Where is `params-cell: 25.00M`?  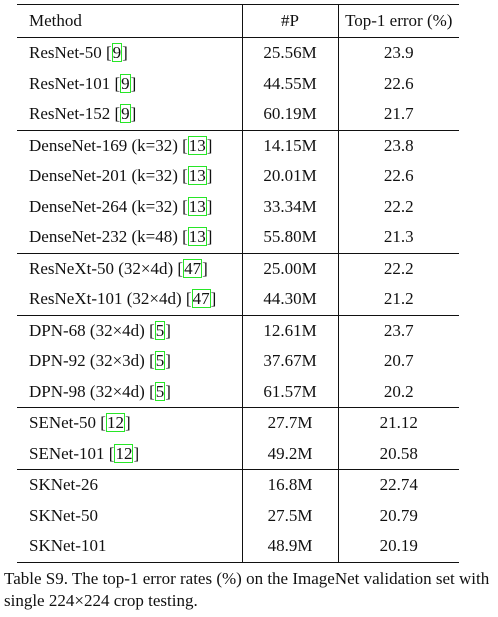
params-cell: 25.00M is located at coordinates (289, 268).